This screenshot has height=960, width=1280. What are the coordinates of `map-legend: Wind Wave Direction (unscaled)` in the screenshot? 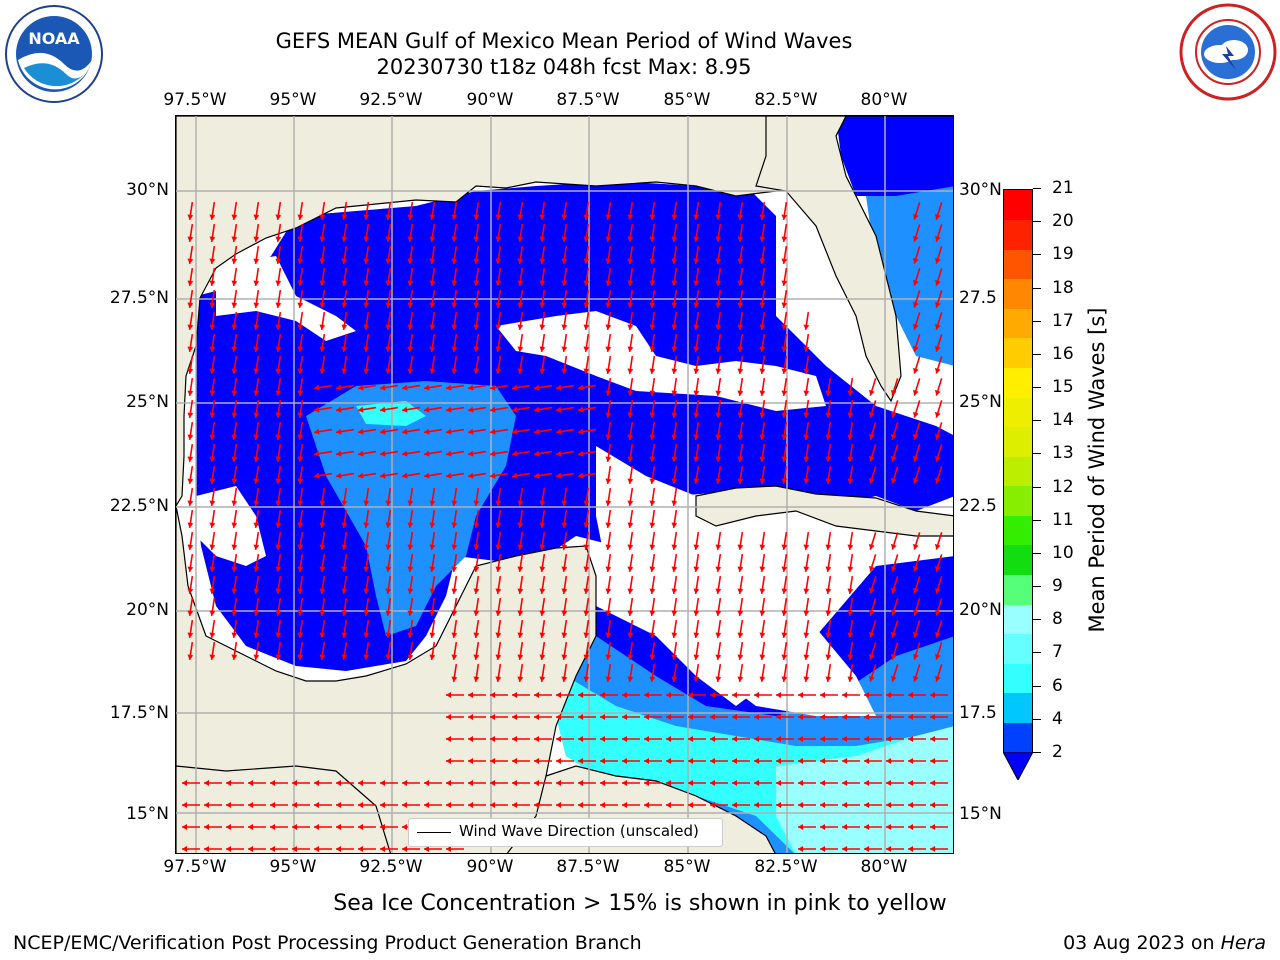 It's located at (565, 832).